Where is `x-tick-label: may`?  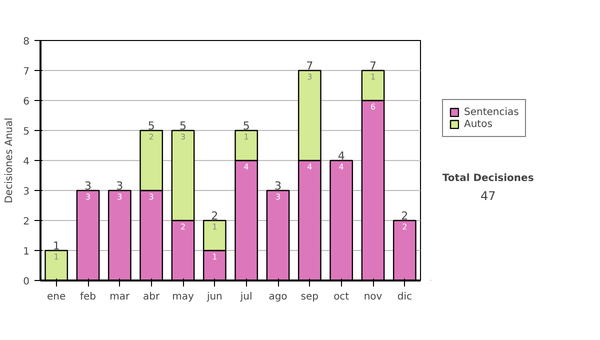 x-tick-label: may is located at coordinates (183, 297).